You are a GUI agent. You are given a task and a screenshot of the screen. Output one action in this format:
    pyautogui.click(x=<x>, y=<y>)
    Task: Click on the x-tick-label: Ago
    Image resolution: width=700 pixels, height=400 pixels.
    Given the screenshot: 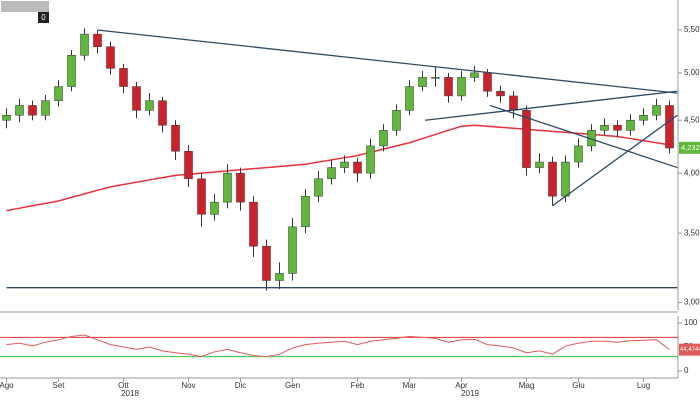 What is the action you would take?
    pyautogui.click(x=7, y=385)
    